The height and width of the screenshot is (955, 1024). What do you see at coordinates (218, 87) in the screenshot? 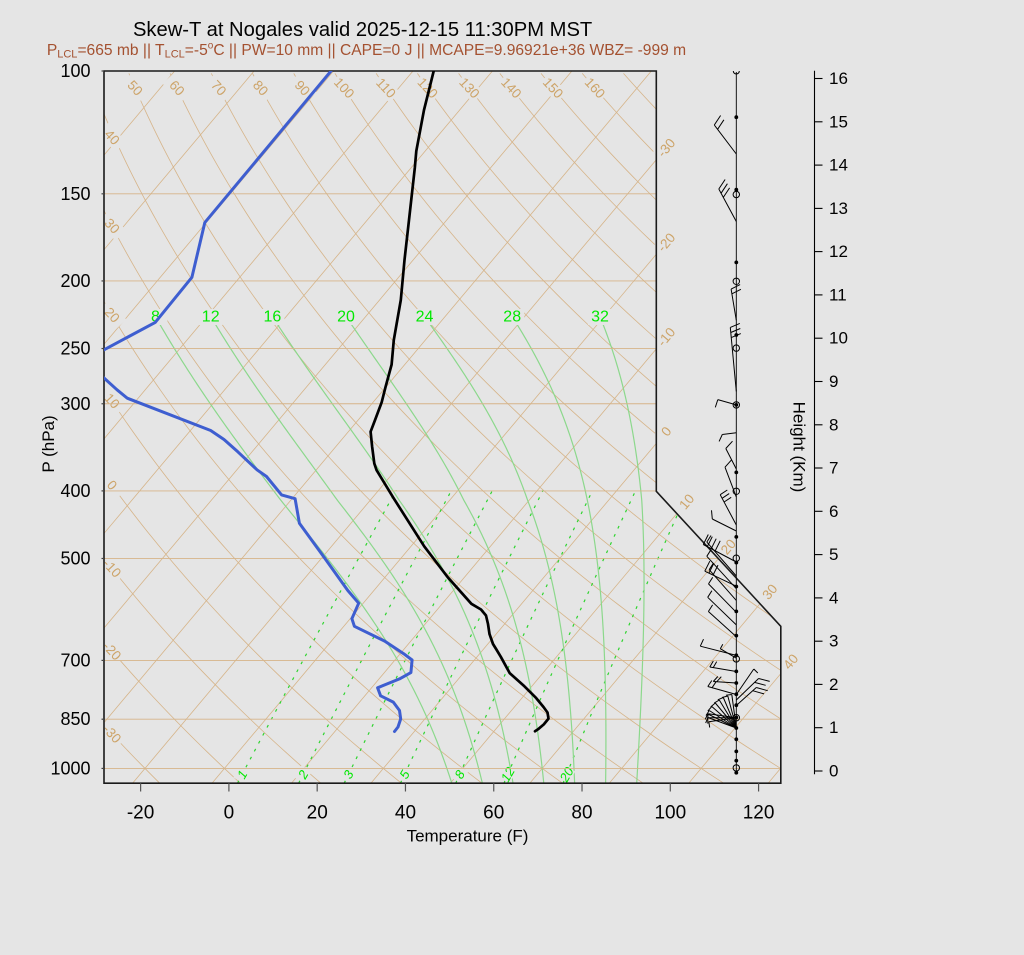
I see `svg-text: 70` at bounding box center [218, 87].